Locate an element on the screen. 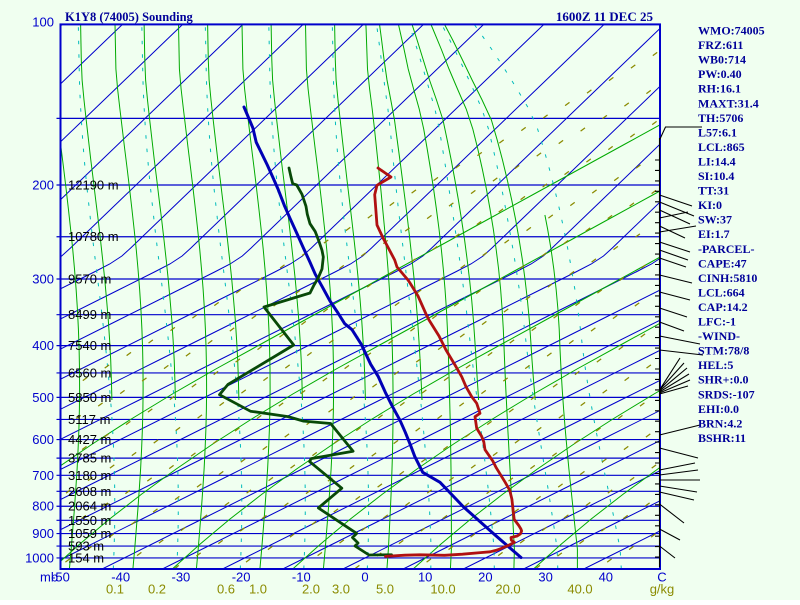 The height and width of the screenshot is (605, 800). svg-text: 3785 m is located at coordinates (89, 458).